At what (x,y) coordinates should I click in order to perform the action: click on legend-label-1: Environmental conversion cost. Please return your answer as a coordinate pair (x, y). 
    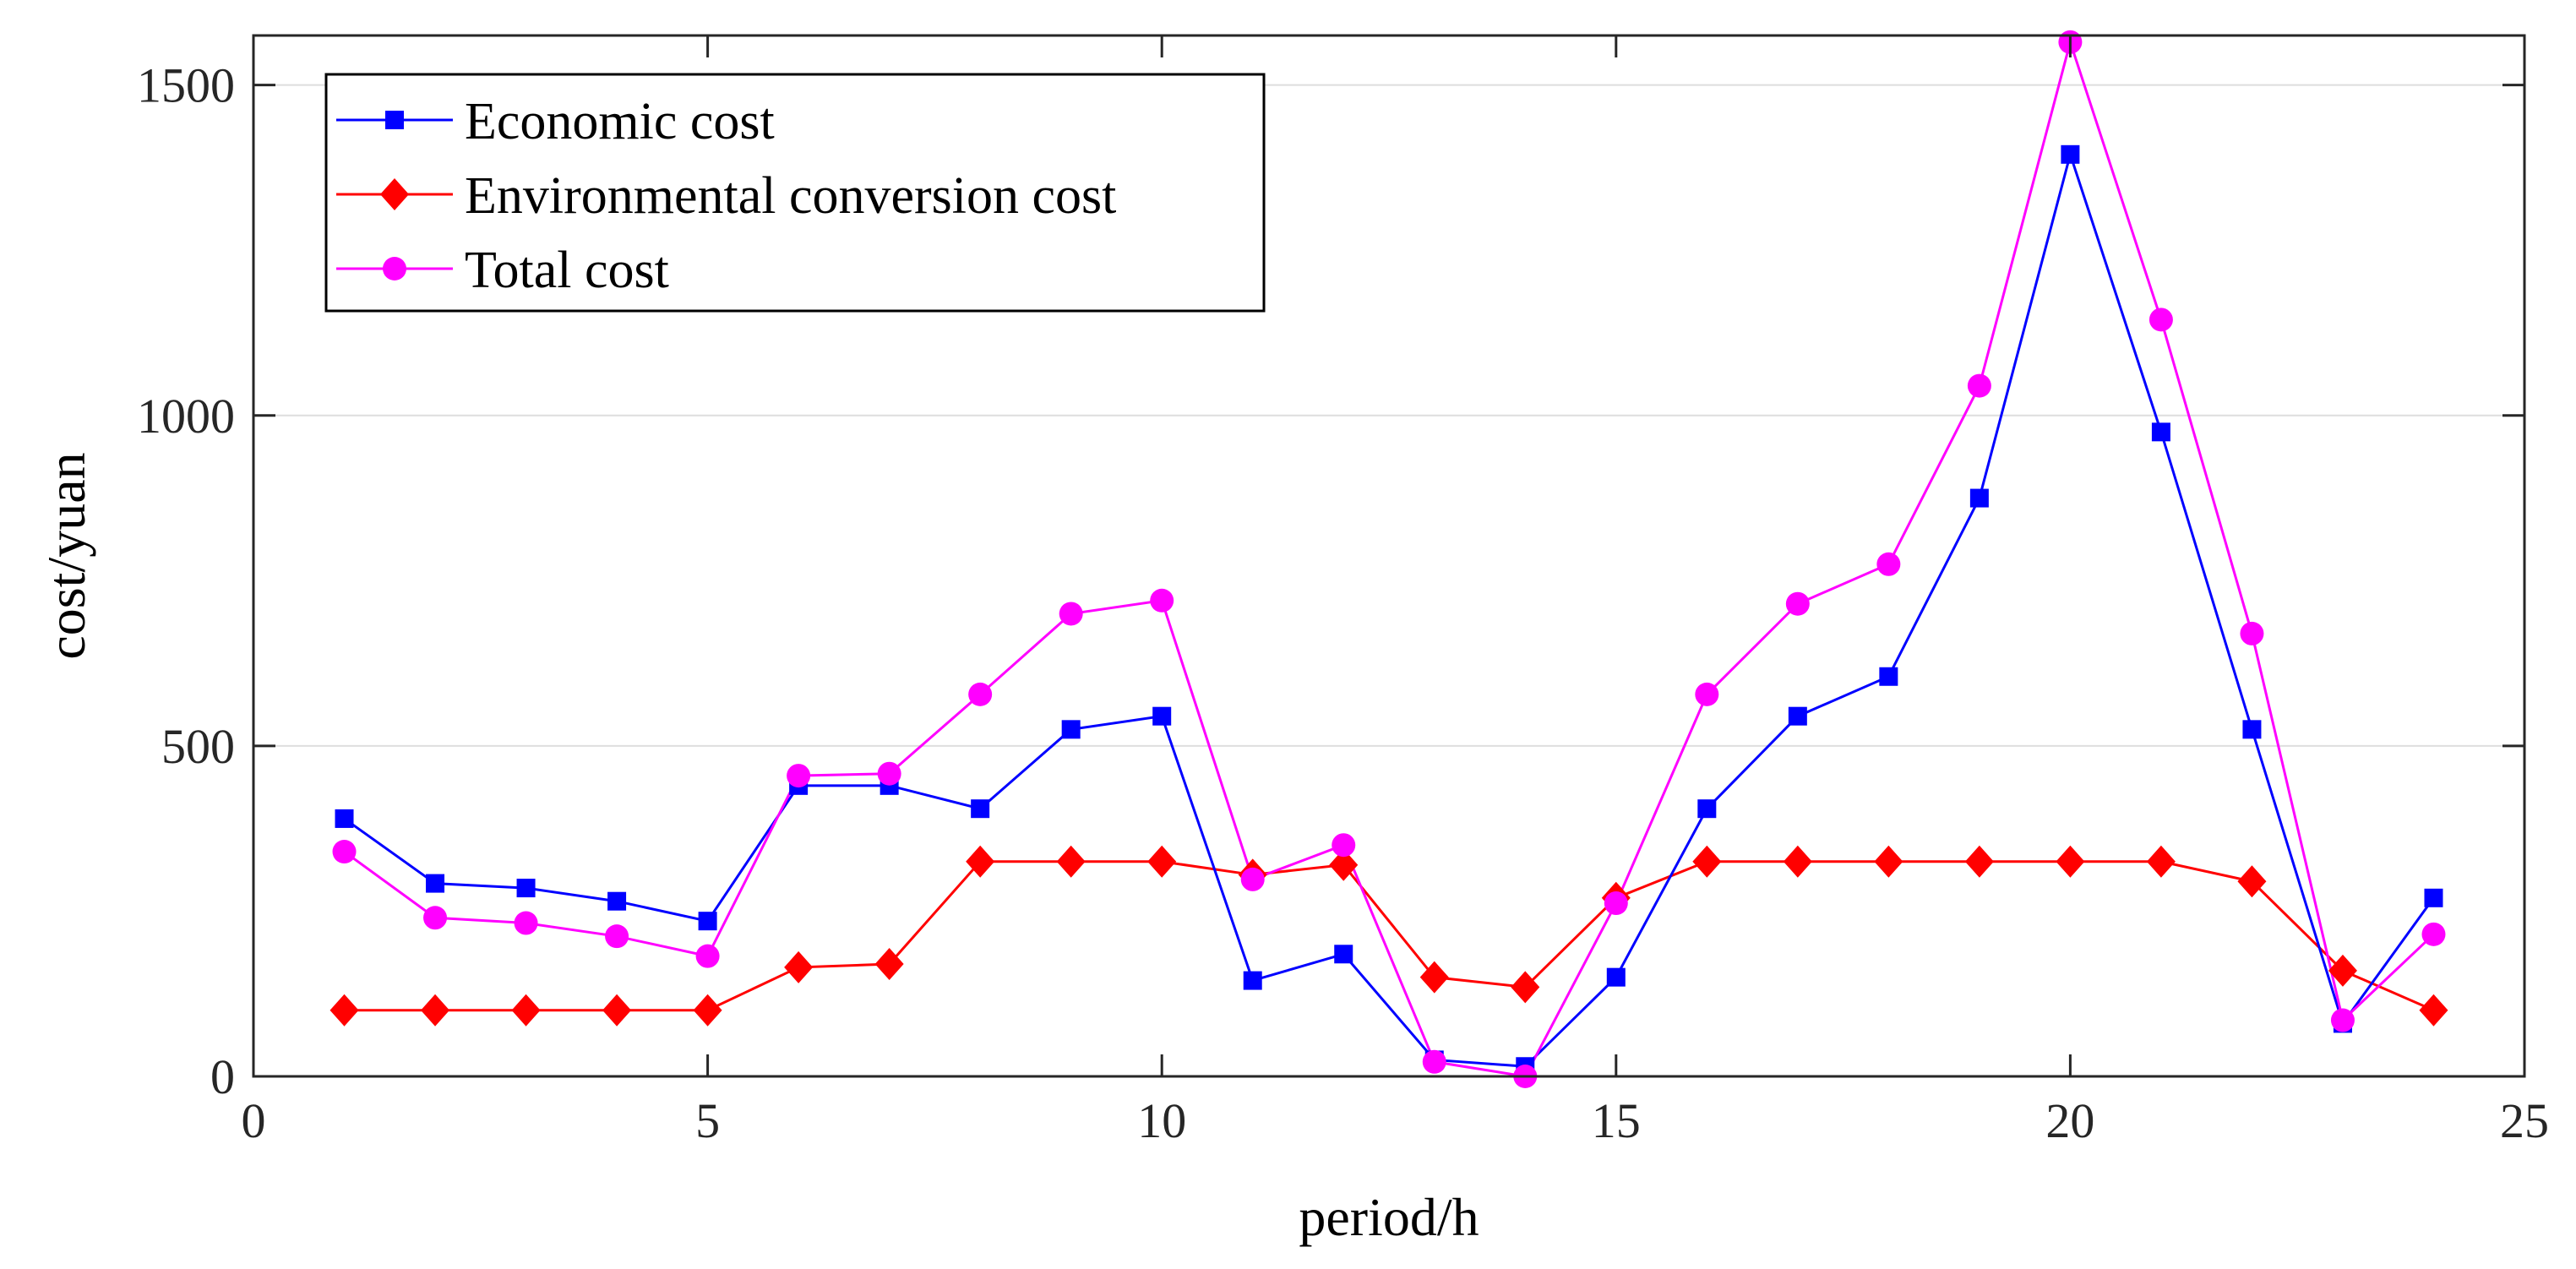
    Looking at the image, I should click on (790, 196).